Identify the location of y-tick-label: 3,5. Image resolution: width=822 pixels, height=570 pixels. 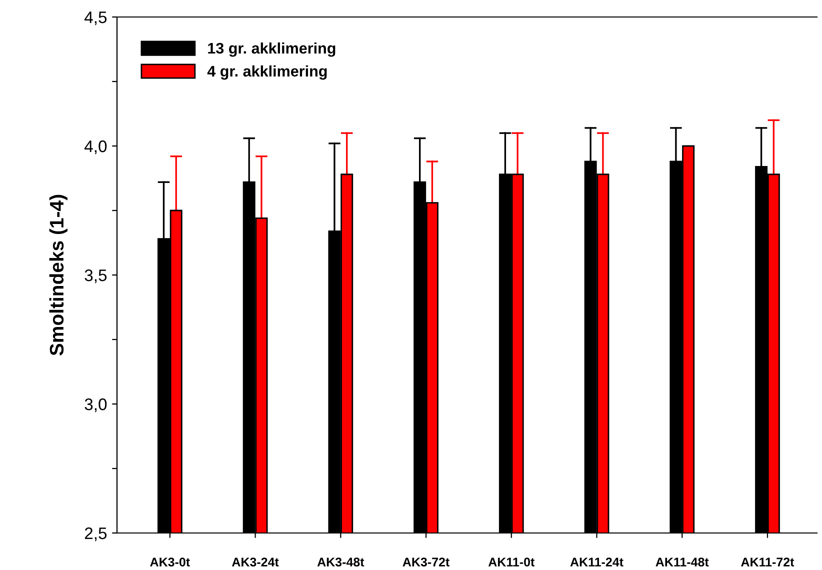
(95, 276).